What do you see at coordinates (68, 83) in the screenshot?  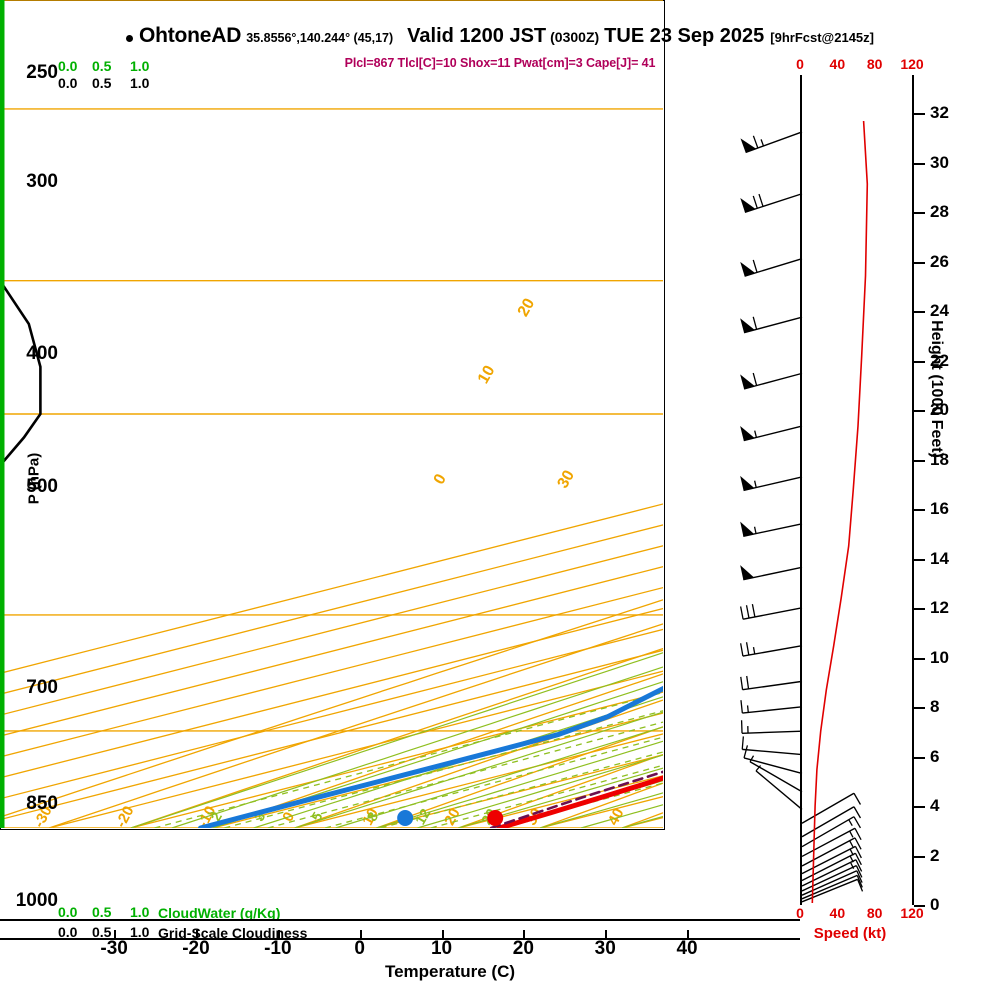 I see `cloudiness-top-tick-0: 0.0` at bounding box center [68, 83].